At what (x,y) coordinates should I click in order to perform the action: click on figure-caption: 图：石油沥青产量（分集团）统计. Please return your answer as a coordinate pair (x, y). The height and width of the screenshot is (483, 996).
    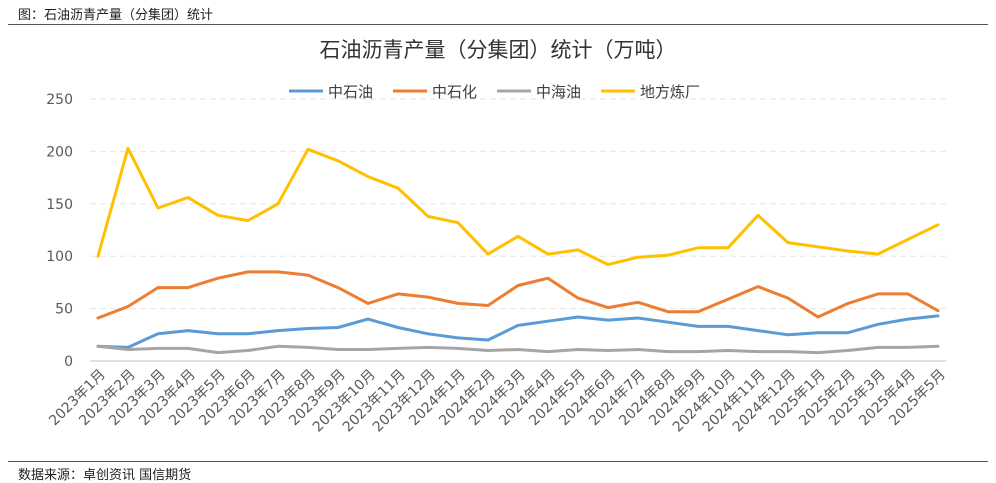
    Looking at the image, I should click on (116, 15).